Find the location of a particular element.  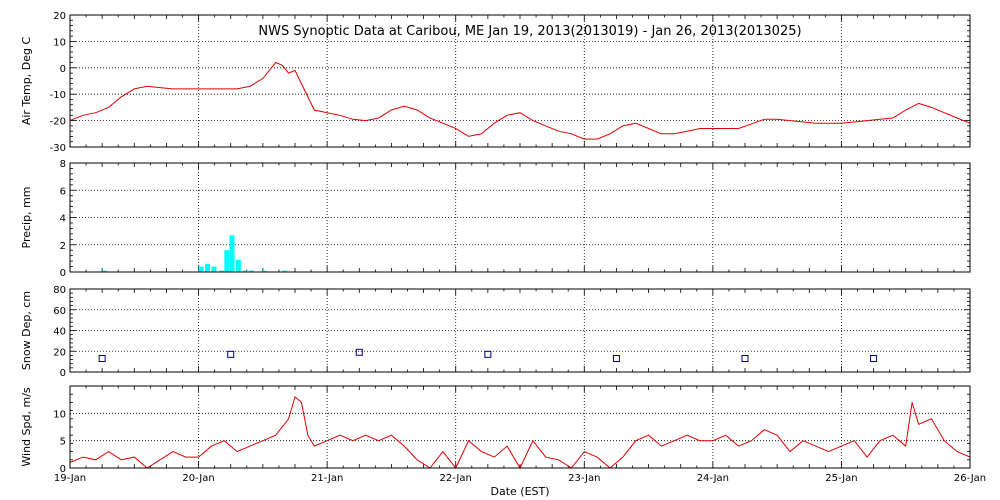

y-tick-label: 60 is located at coordinates (59, 311).